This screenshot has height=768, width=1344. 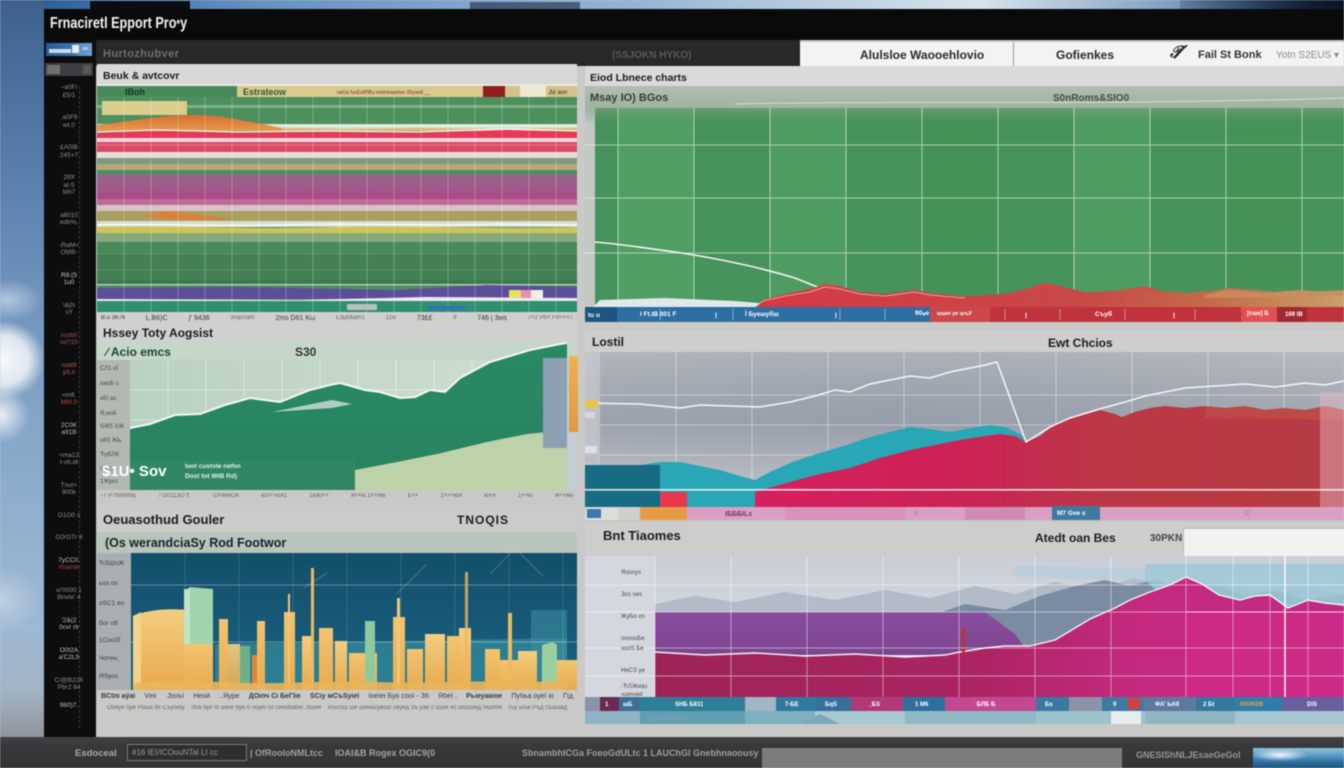 What do you see at coordinates (738, 514) in the screenshot?
I see `svg-text: IБББILѕ` at bounding box center [738, 514].